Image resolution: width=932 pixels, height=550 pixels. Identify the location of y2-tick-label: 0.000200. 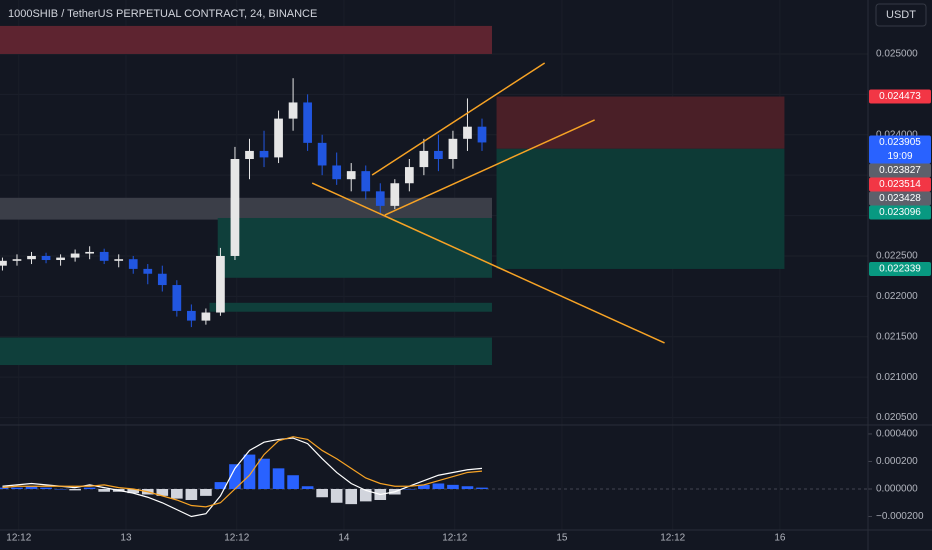
(897, 461).